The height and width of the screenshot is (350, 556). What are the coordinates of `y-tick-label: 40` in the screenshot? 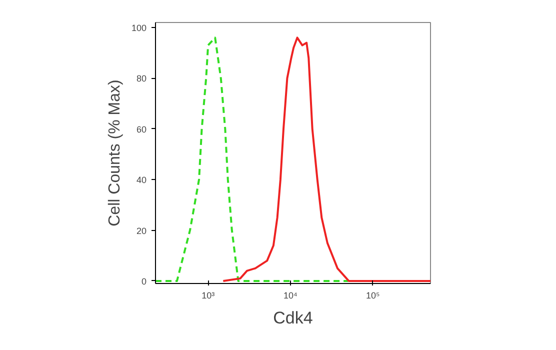 It's located at (141, 180).